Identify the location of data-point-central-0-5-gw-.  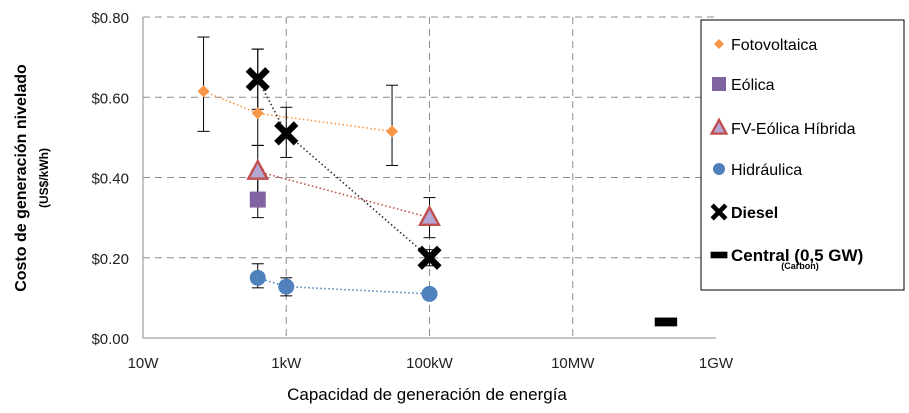
(666, 322).